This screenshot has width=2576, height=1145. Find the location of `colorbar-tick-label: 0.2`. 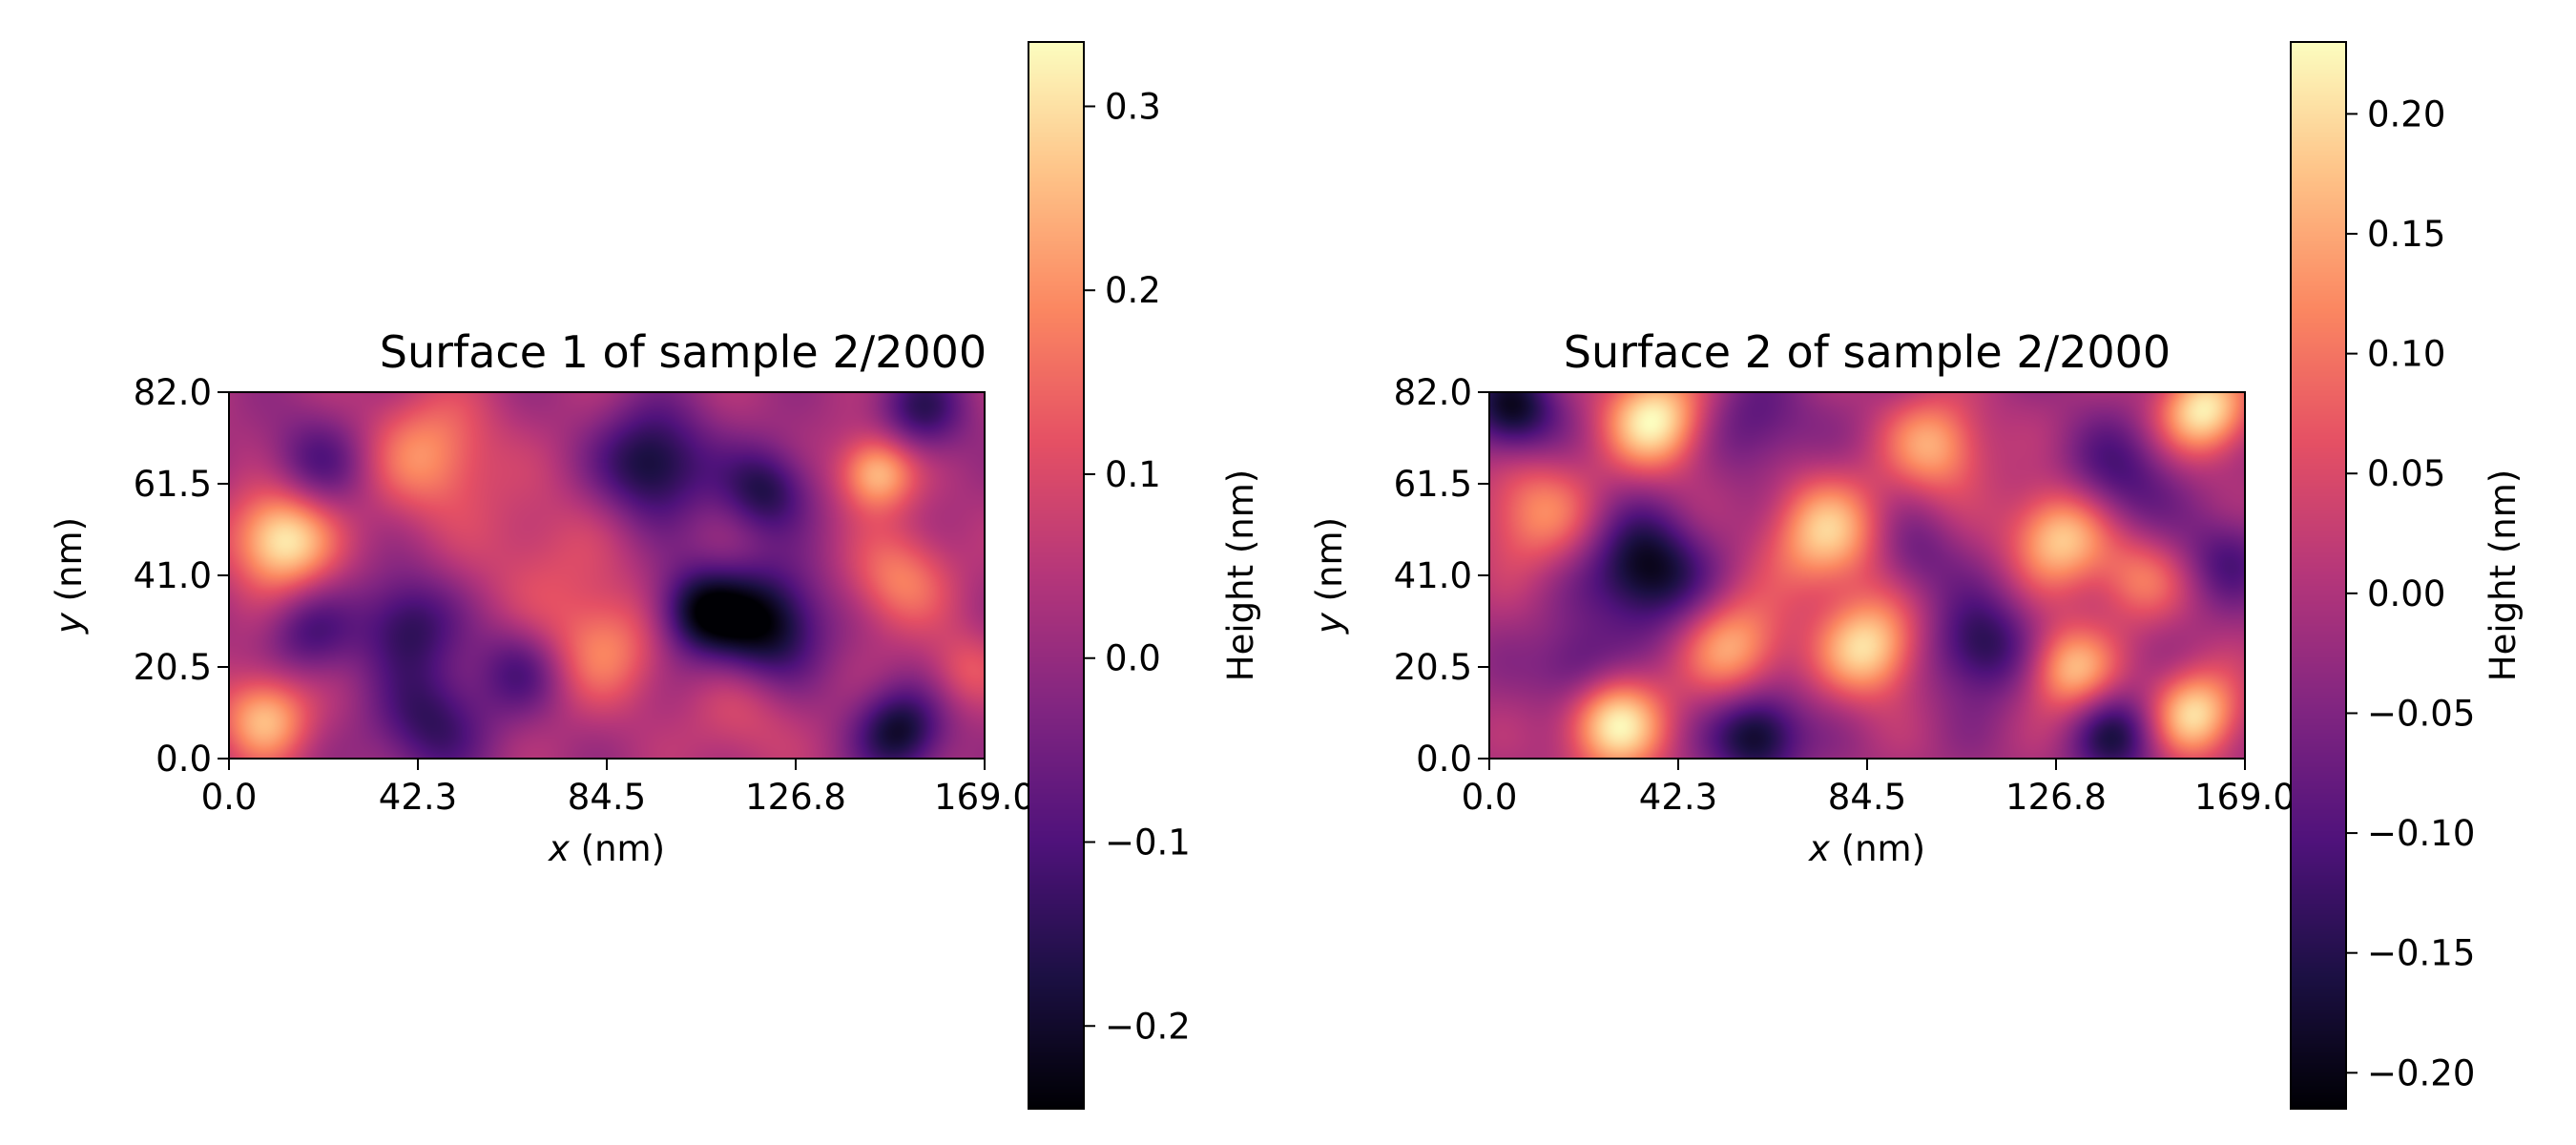

colorbar-tick-label: 0.2 is located at coordinates (1133, 290).